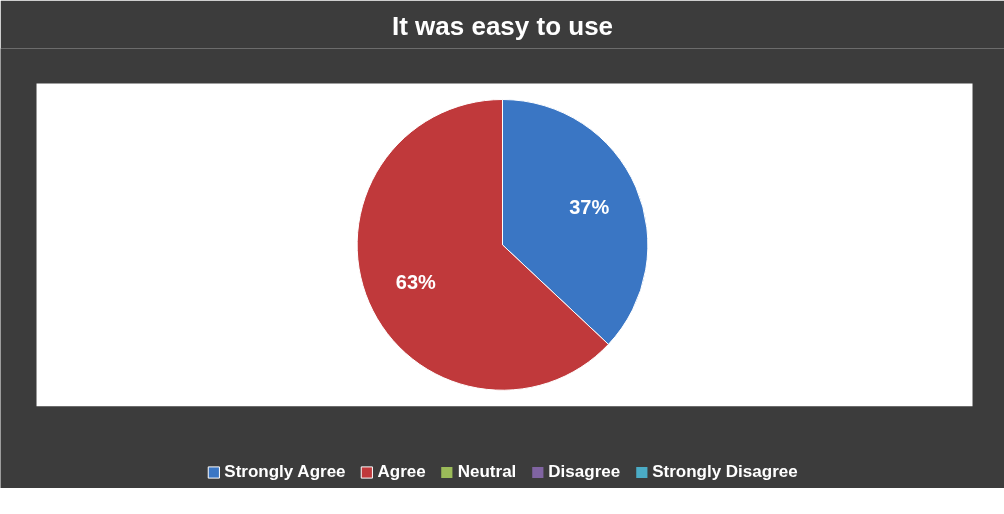 The width and height of the screenshot is (1004, 514). I want to click on legend-label: Strongly Agree, so click(285, 472).